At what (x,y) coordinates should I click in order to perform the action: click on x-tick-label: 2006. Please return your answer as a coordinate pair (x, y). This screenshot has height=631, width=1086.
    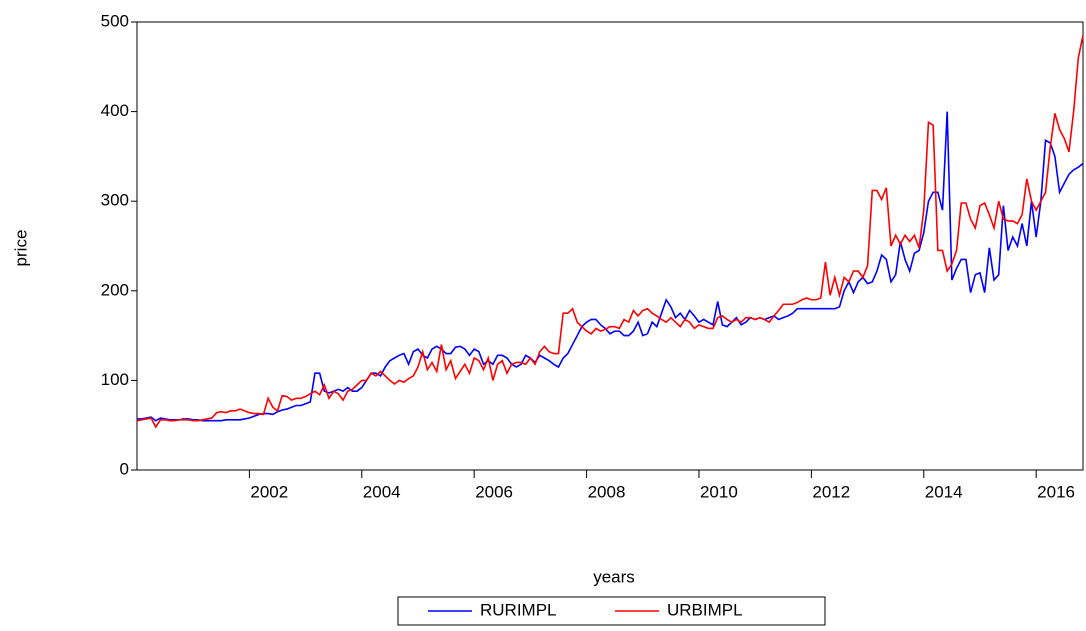
    Looking at the image, I should click on (494, 491).